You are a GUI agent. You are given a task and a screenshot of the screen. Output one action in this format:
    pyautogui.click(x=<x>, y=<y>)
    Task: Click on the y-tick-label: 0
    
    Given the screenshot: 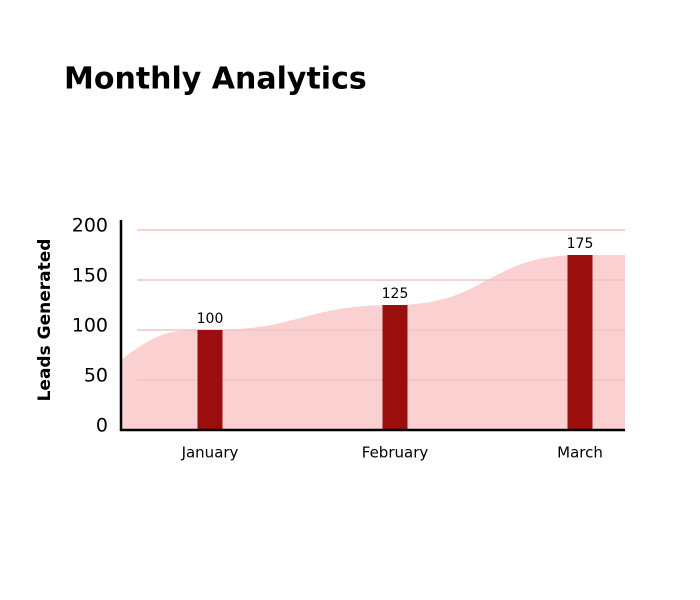 What is the action you would take?
    pyautogui.click(x=102, y=426)
    